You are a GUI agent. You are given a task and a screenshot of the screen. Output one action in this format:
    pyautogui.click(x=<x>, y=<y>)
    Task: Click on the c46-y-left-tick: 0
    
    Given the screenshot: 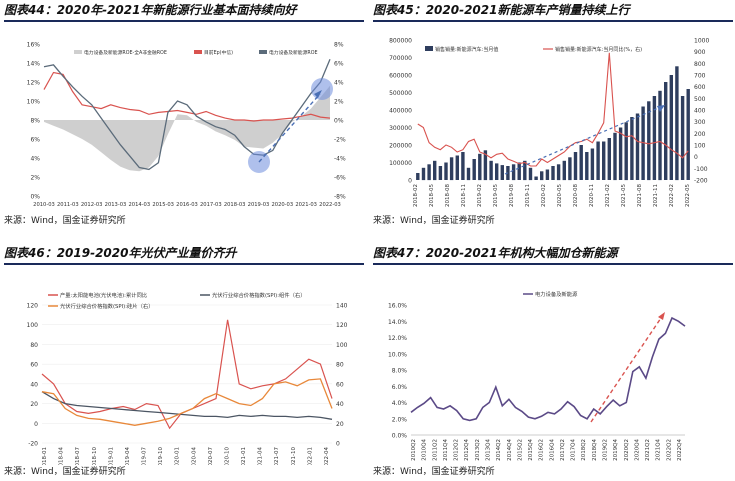 What is the action you would take?
    pyautogui.click(x=36, y=424)
    